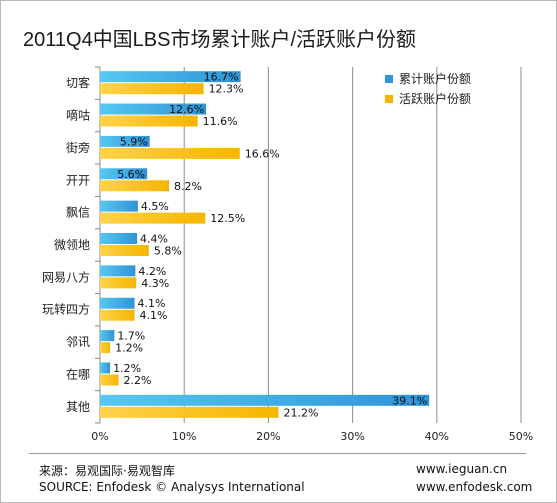 The height and width of the screenshot is (503, 557). Describe the element at coordinates (301, 412) in the screenshot. I see `data-label-active: 21.2%` at that location.